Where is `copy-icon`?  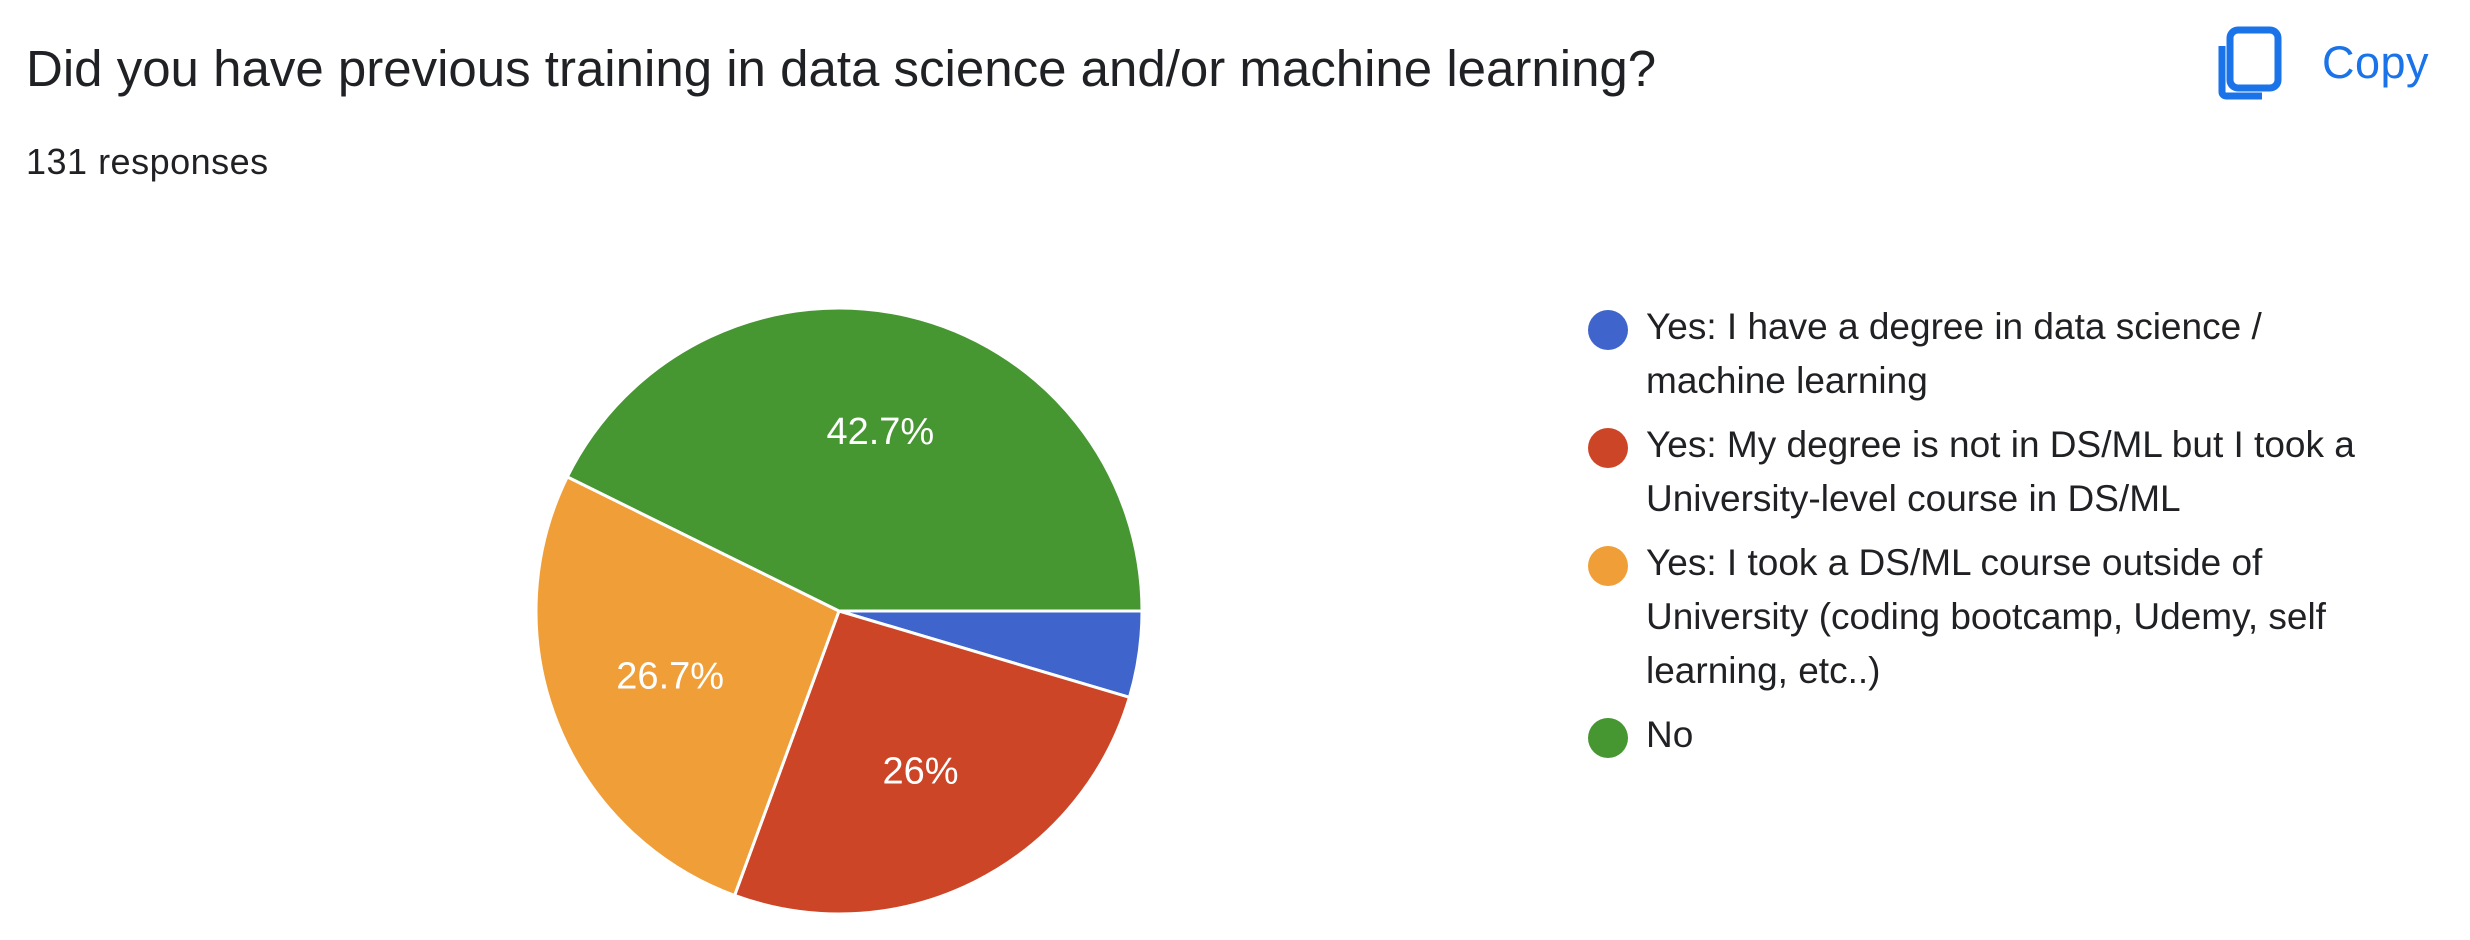
copy-icon is located at coordinates (2250, 63).